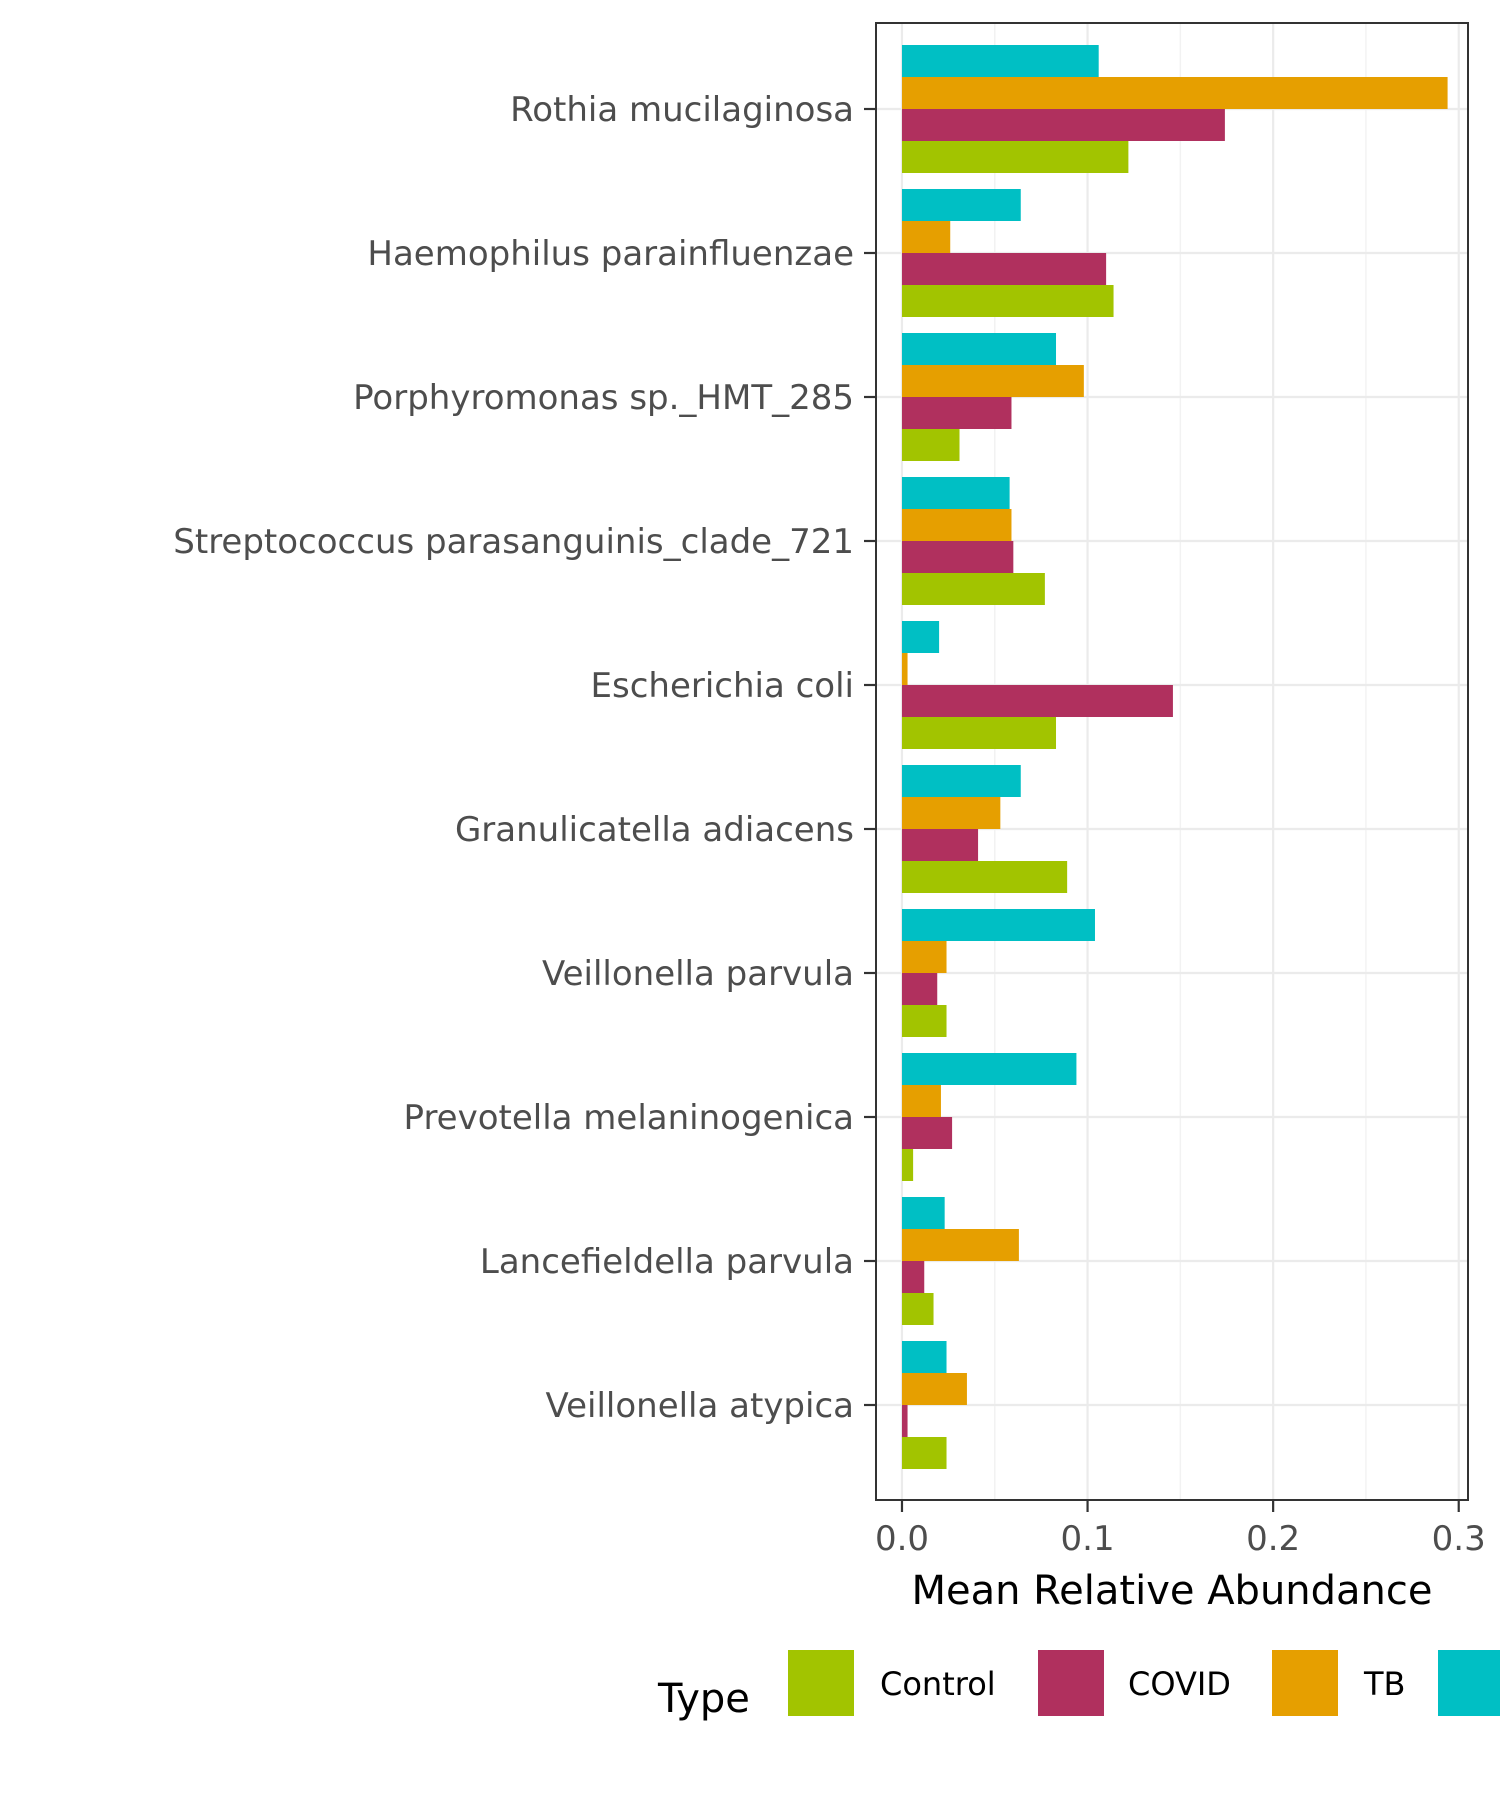 The height and width of the screenshot is (1800, 1500). I want to click on y-tick-label: Haemophilus parainfluenzae, so click(610, 254).